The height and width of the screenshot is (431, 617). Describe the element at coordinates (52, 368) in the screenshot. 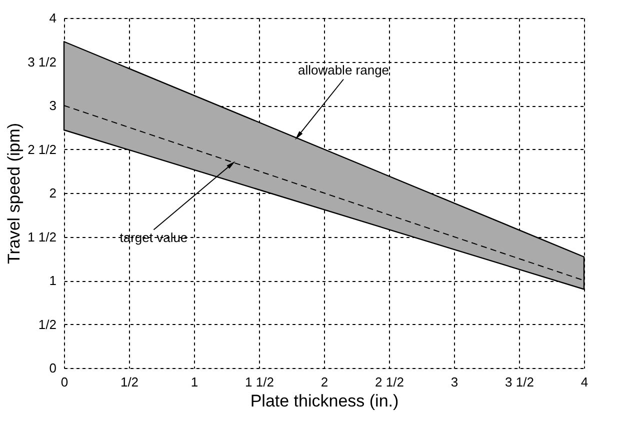

I see `y-tick-label: 0` at that location.